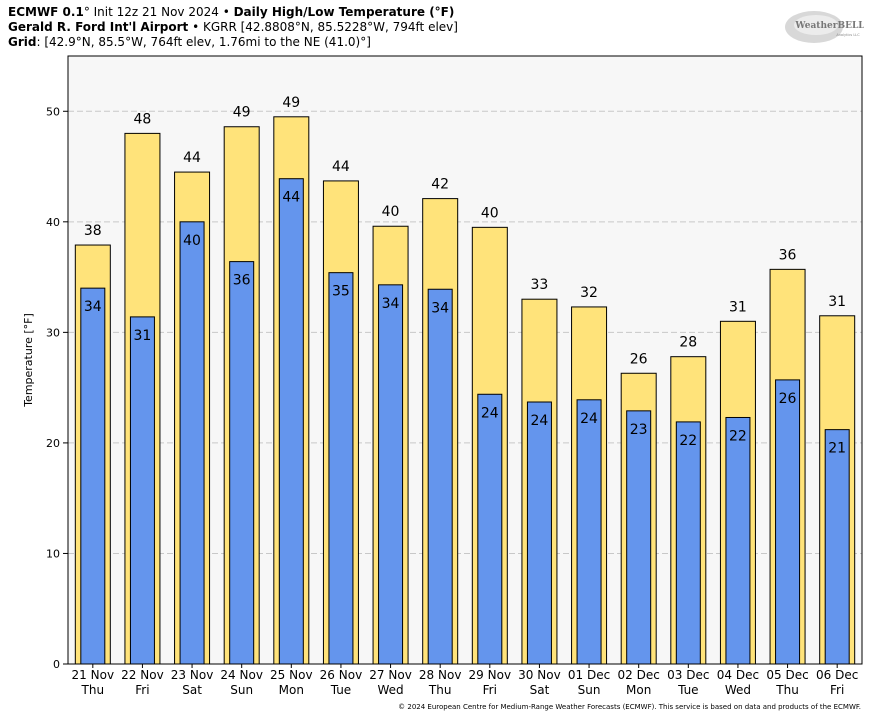 This screenshot has width=877, height=720. What do you see at coordinates (788, 255) in the screenshot?
I see `bar-high-label: 36` at bounding box center [788, 255].